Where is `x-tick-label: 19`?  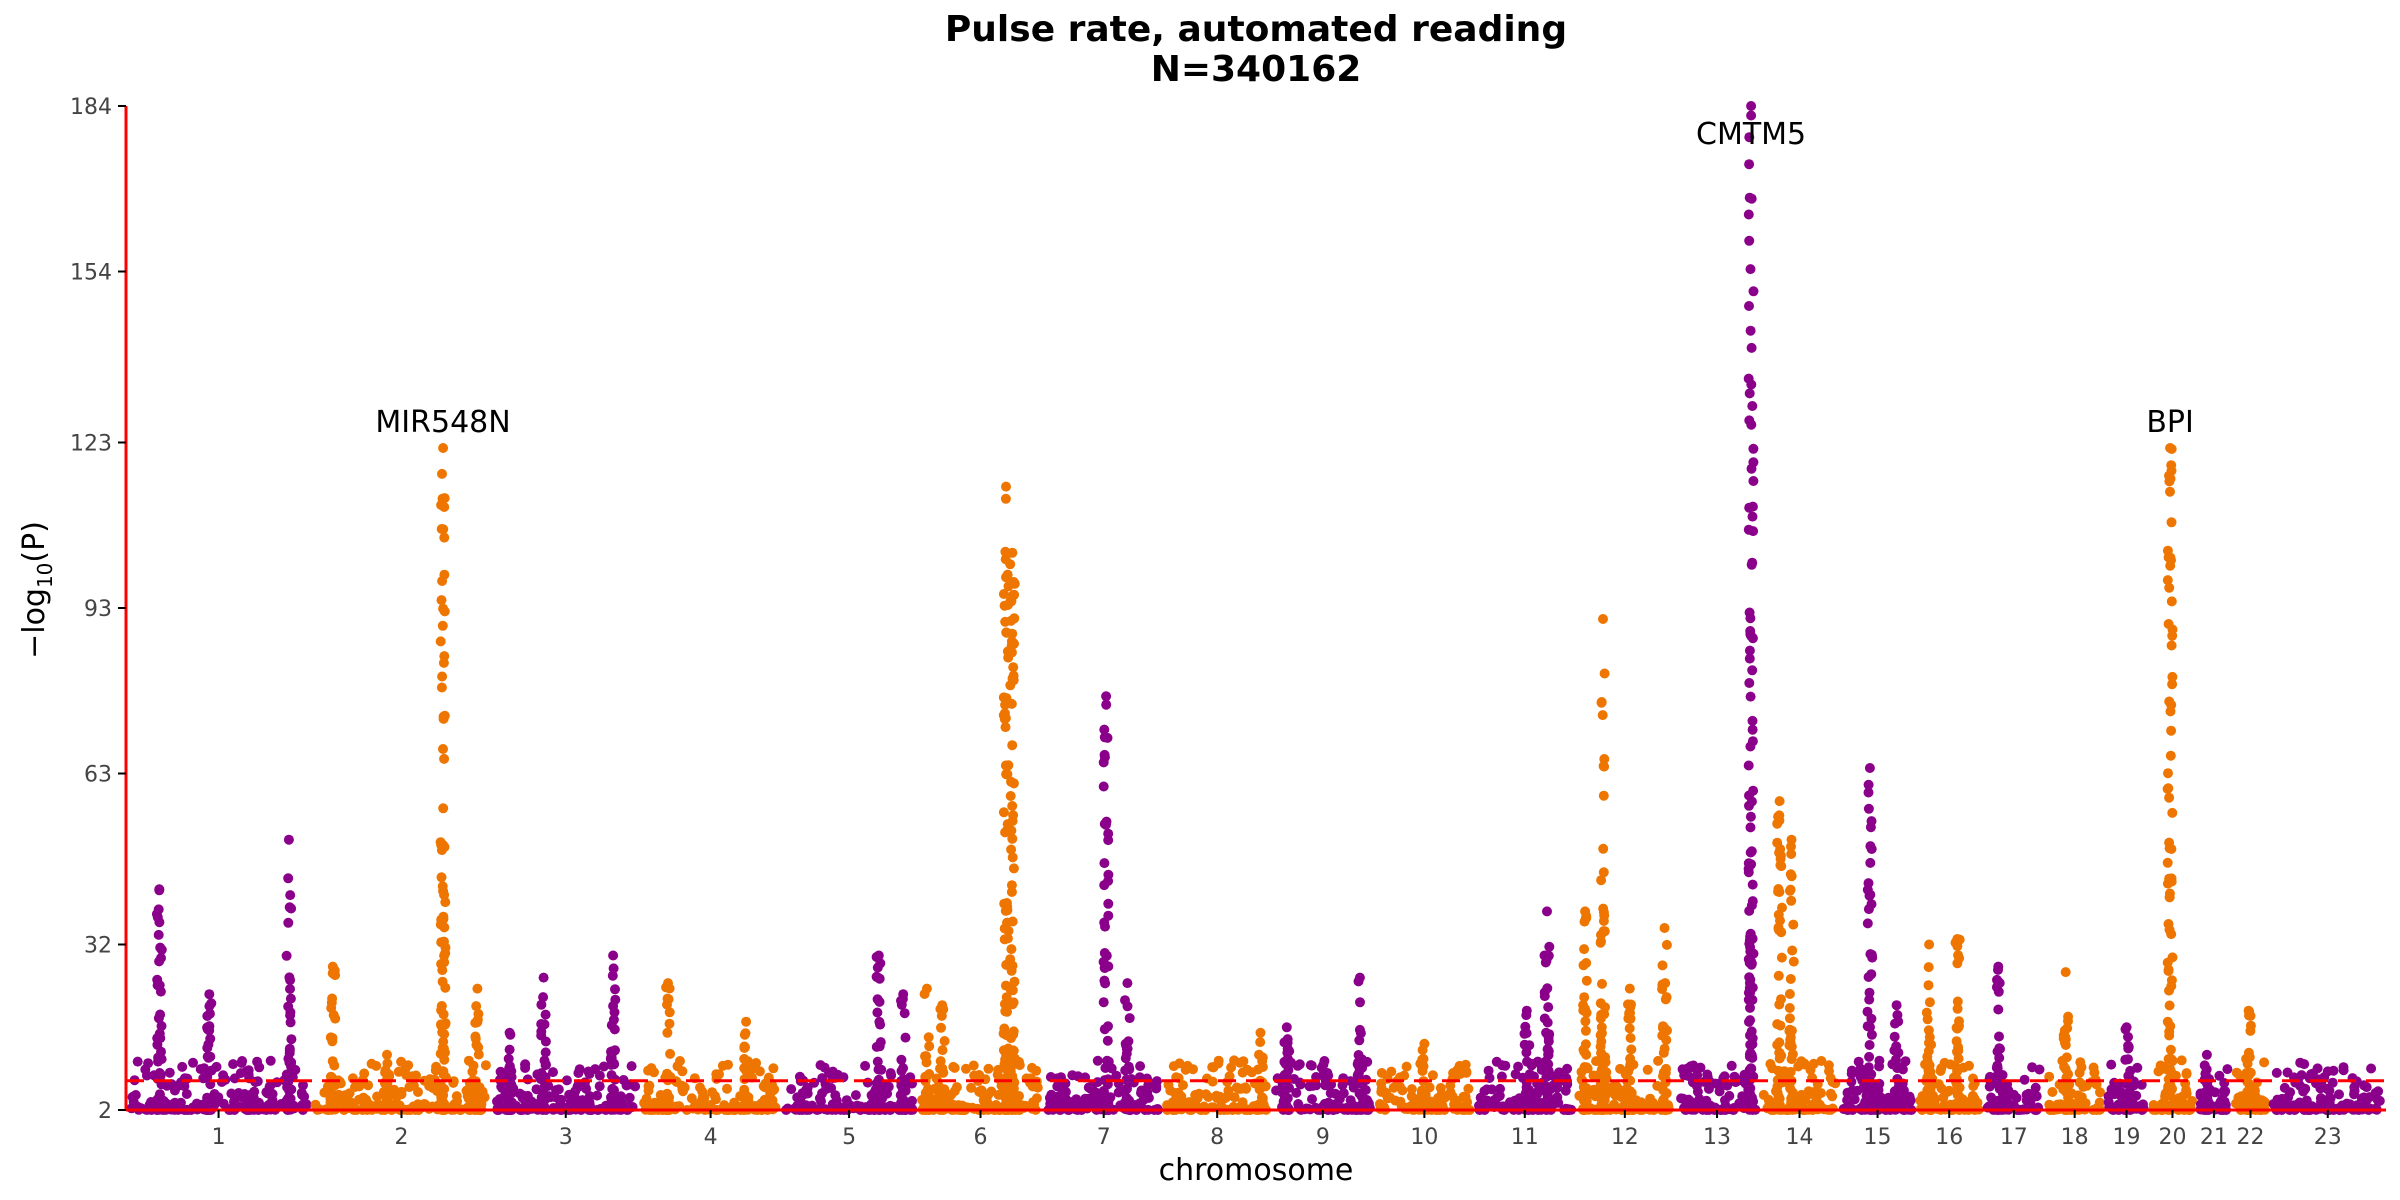 x-tick-label: 19 is located at coordinates (2127, 1137).